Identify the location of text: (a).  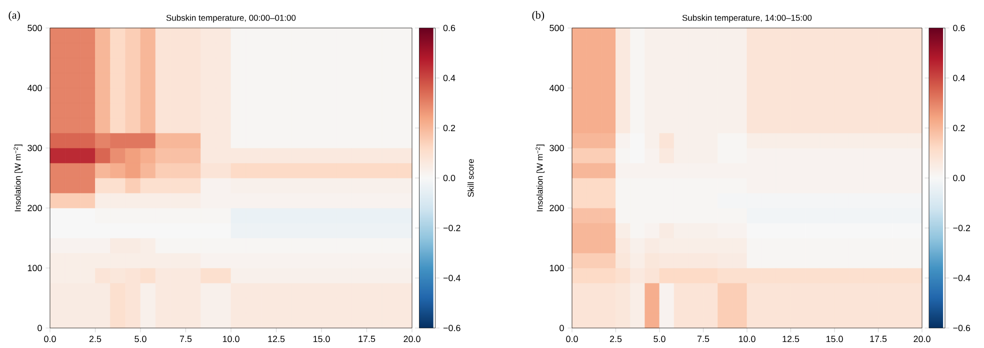
(14, 16).